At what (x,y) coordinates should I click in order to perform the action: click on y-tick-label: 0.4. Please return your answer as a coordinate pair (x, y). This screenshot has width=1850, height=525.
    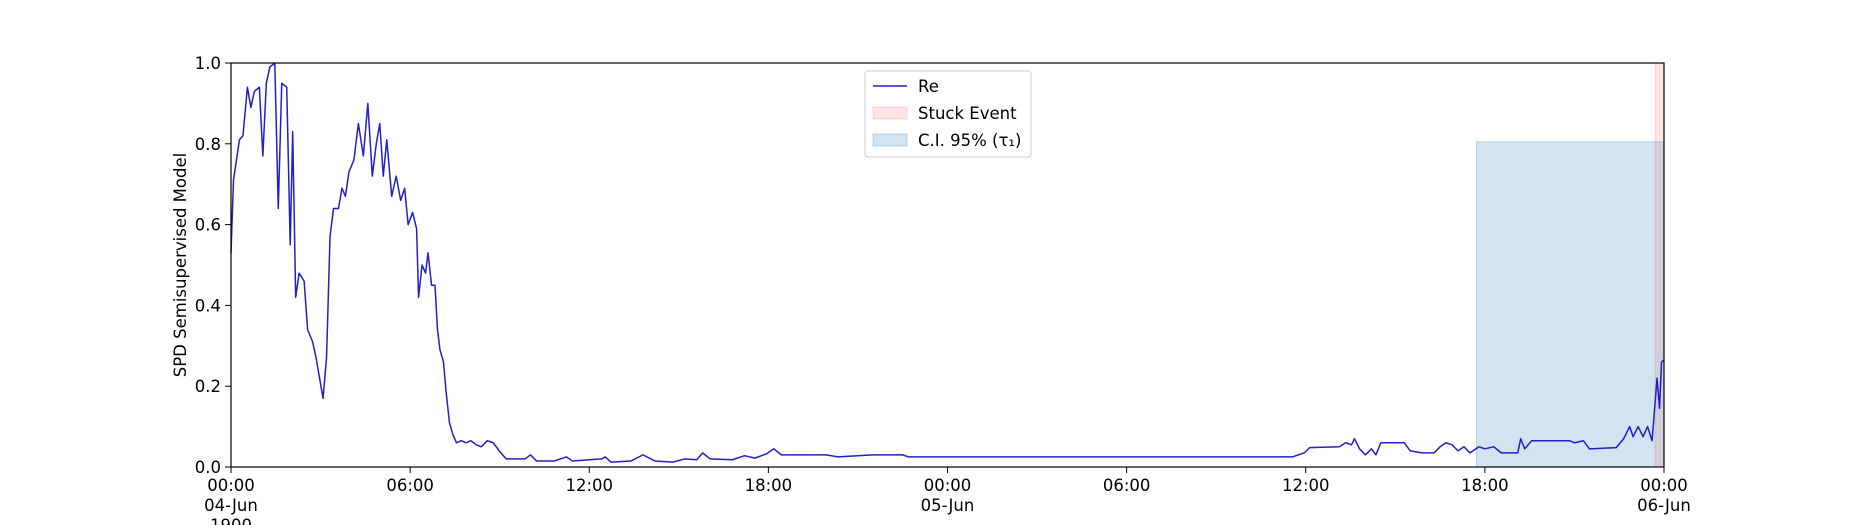
    Looking at the image, I should click on (208, 305).